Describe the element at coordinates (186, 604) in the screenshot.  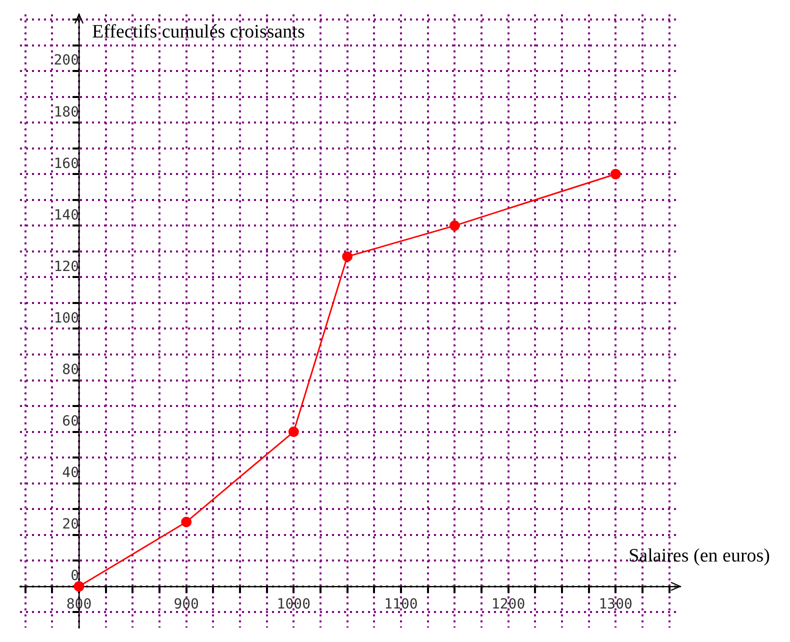
I see `x-tick-label: 900` at that location.